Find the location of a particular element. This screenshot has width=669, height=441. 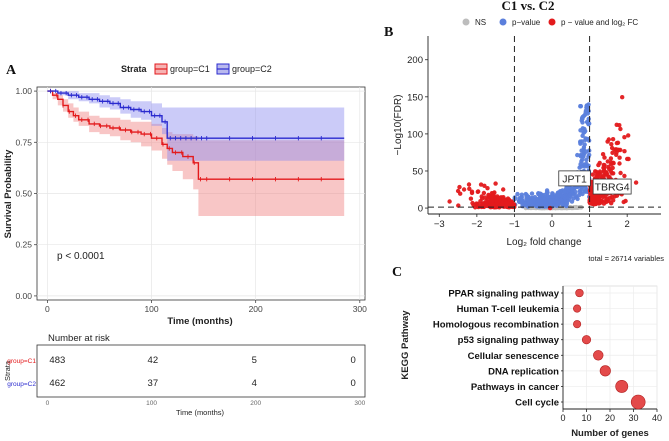

km-x-tick-label: 300 is located at coordinates (360, 309).